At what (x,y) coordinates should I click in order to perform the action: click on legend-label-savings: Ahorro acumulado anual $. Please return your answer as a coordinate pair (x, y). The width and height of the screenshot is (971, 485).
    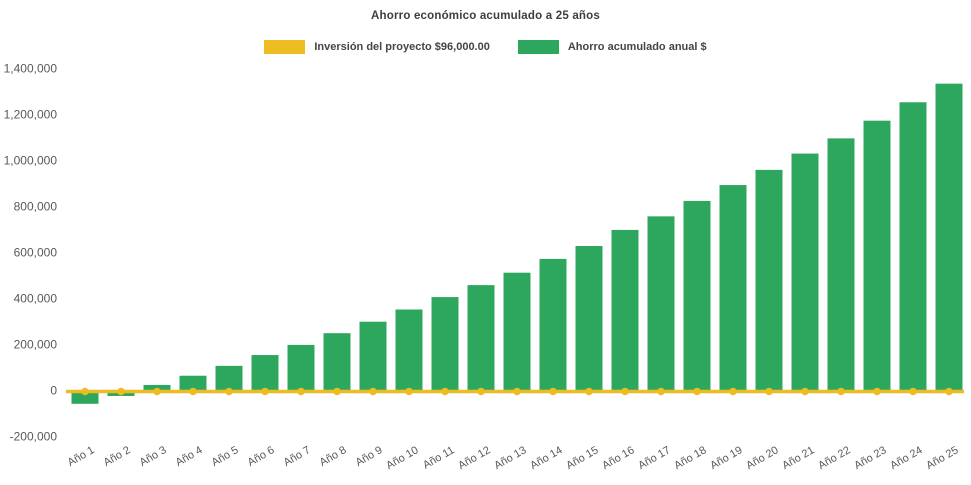
    Looking at the image, I should click on (637, 47).